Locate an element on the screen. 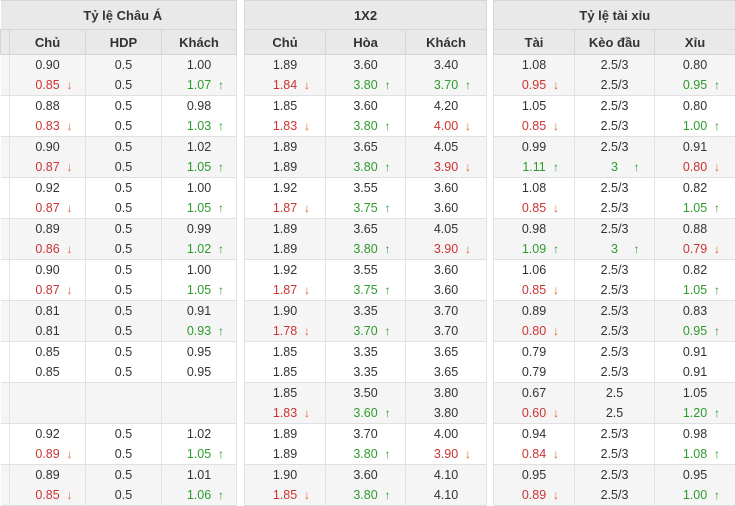  odds-cell: 0.95 is located at coordinates (694, 474).